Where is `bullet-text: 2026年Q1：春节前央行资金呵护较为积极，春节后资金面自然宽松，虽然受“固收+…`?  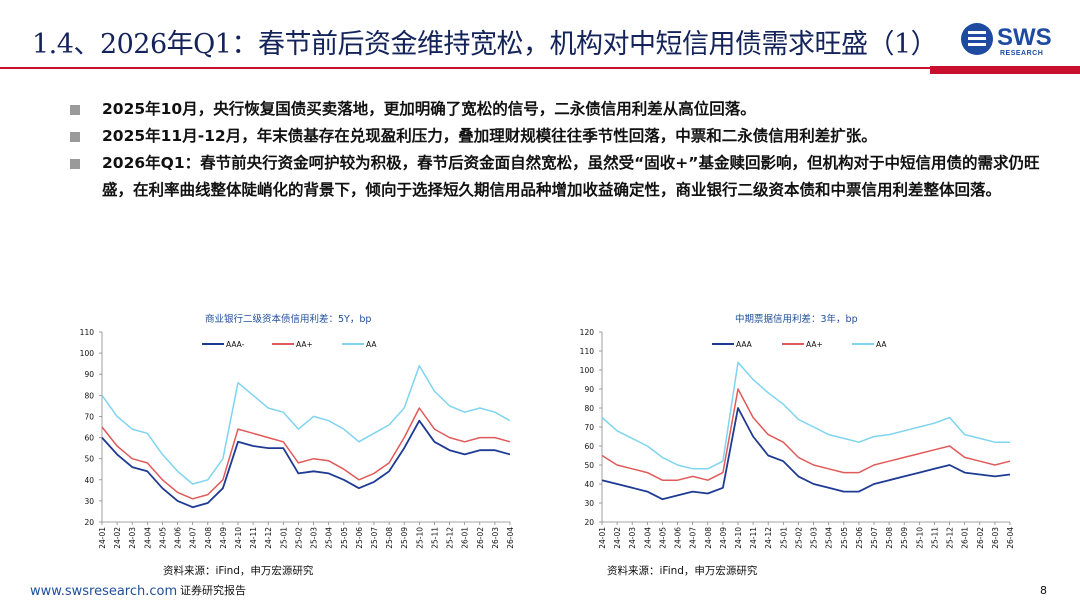 bullet-text: 2026年Q1：春节前央行资金呵护较为积极，春节后资金面自然宽松，虽然受“固收+… is located at coordinates (571, 176).